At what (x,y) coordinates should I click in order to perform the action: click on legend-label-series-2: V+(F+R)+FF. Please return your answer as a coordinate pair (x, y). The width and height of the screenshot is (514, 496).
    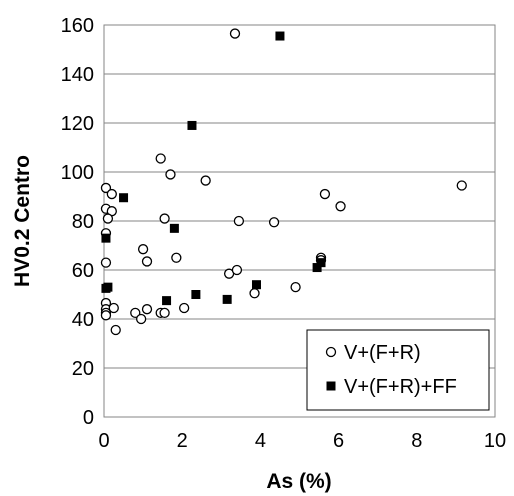
    Looking at the image, I should click on (400, 387).